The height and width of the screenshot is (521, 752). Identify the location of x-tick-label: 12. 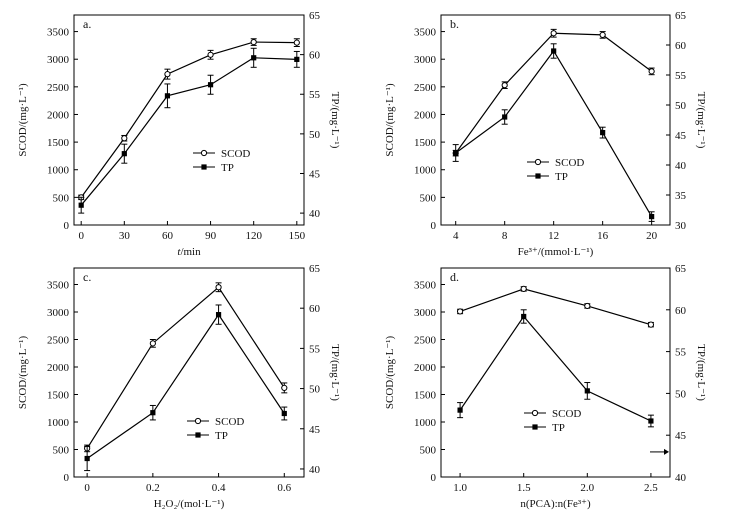
(553, 236).